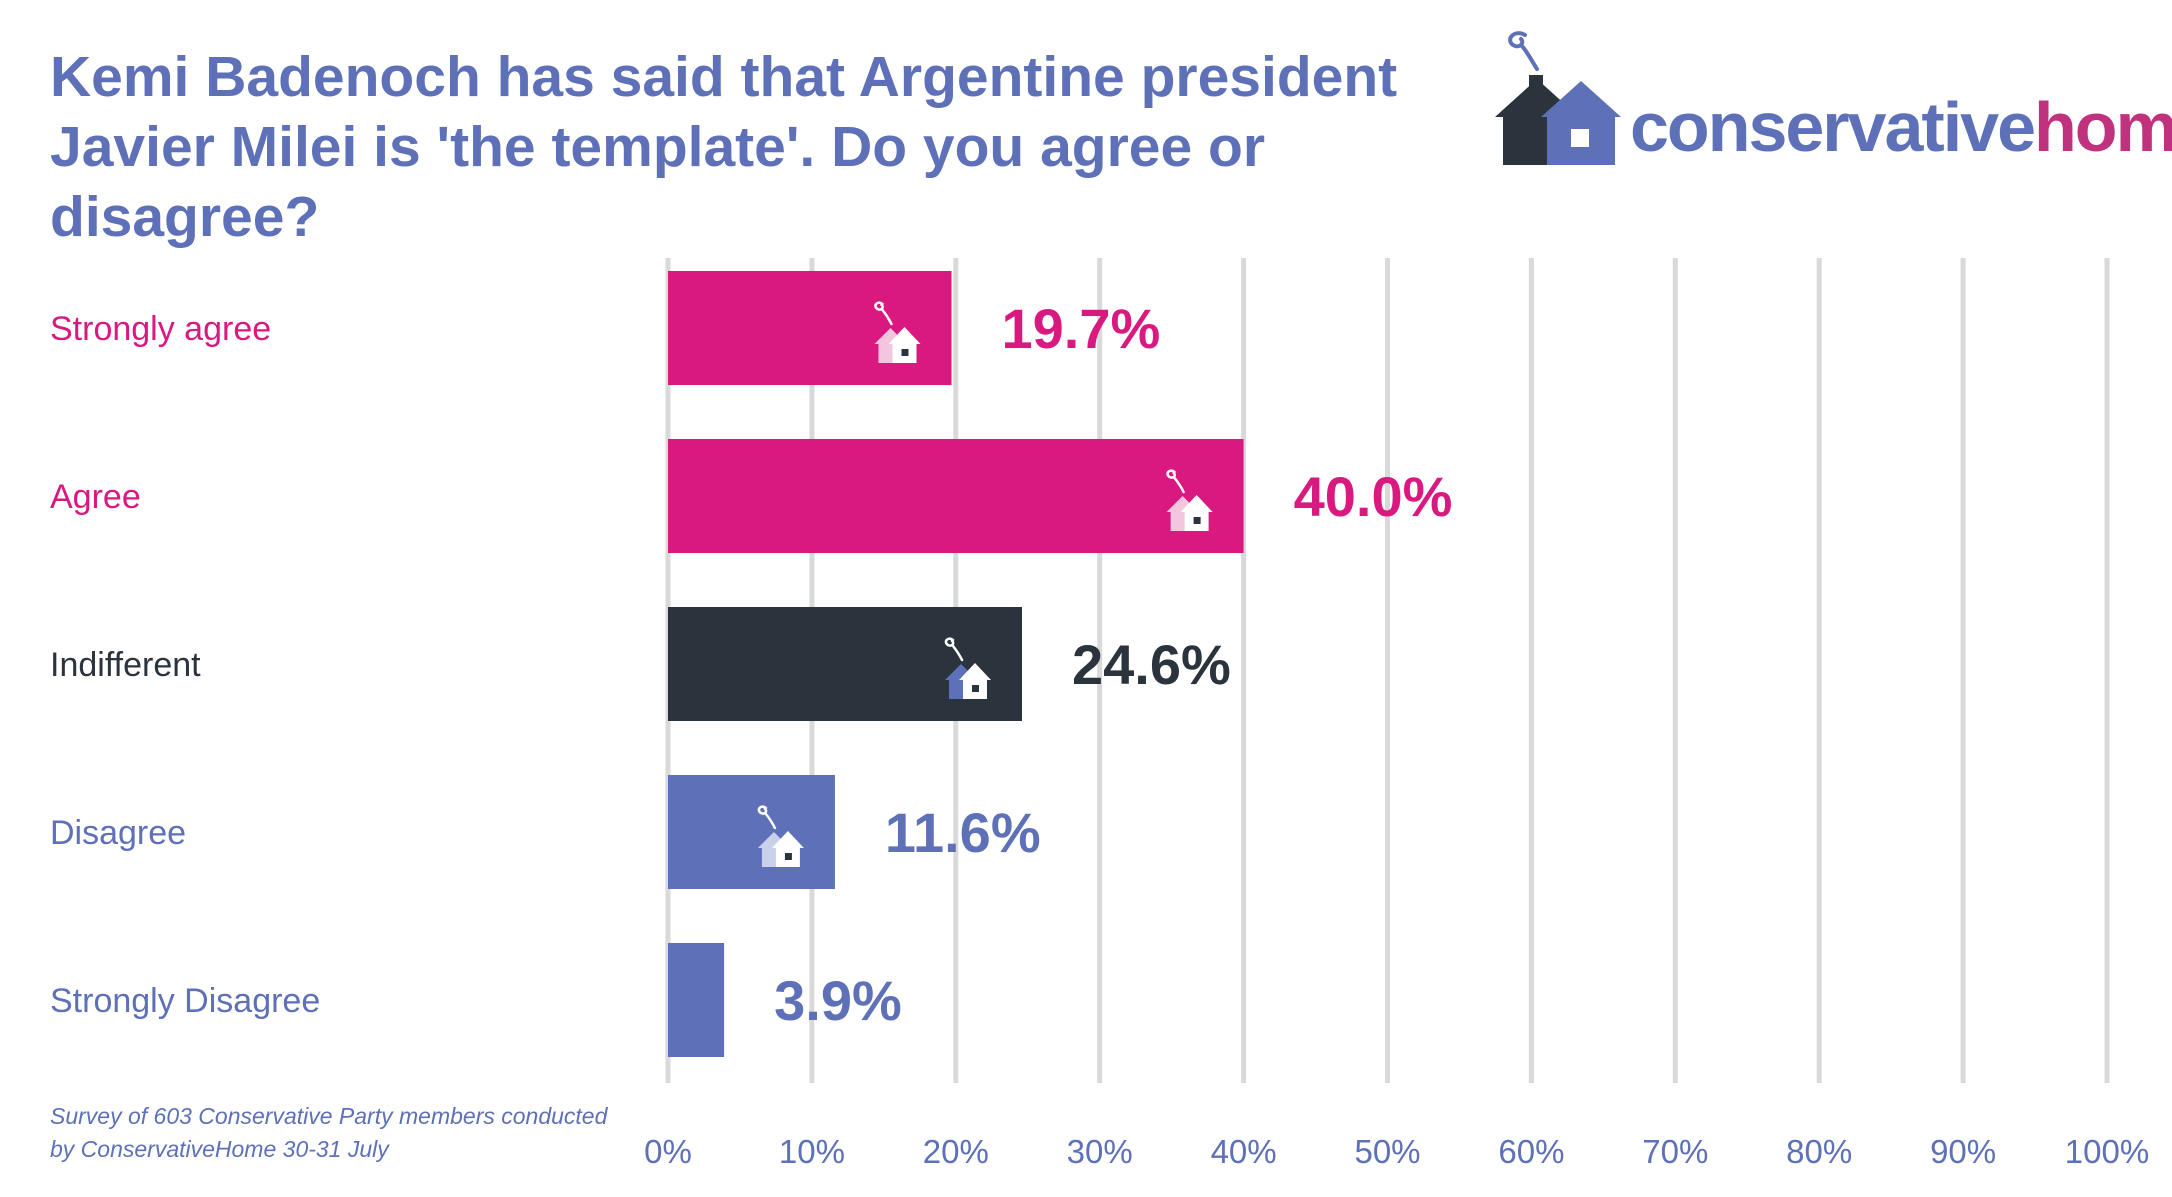  I want to click on x-tick-label: 70%, so click(1675, 1151).